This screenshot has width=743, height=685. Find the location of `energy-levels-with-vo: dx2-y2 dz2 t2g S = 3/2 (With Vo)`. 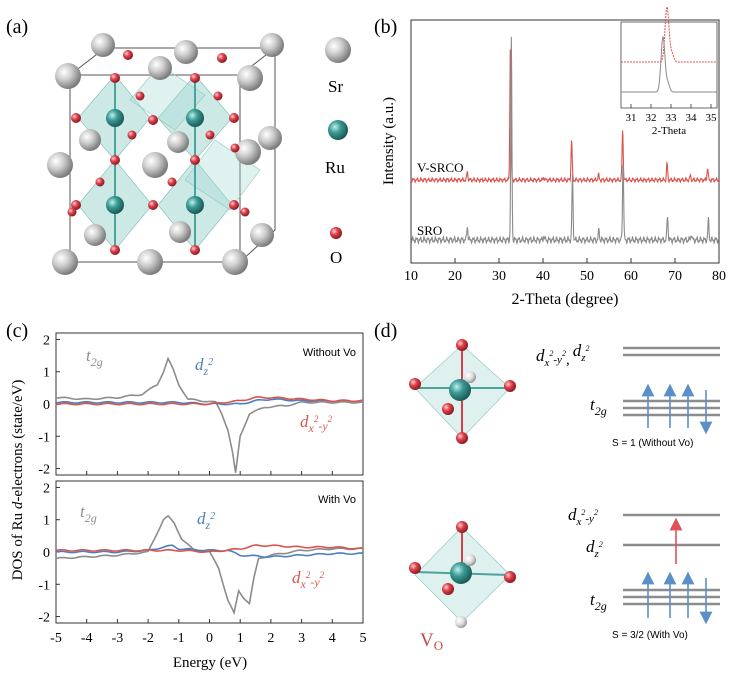

energy-levels-with-vo: dx2-y2 dz2 t2g S = 3/2 (With Vo) is located at coordinates (644, 573).